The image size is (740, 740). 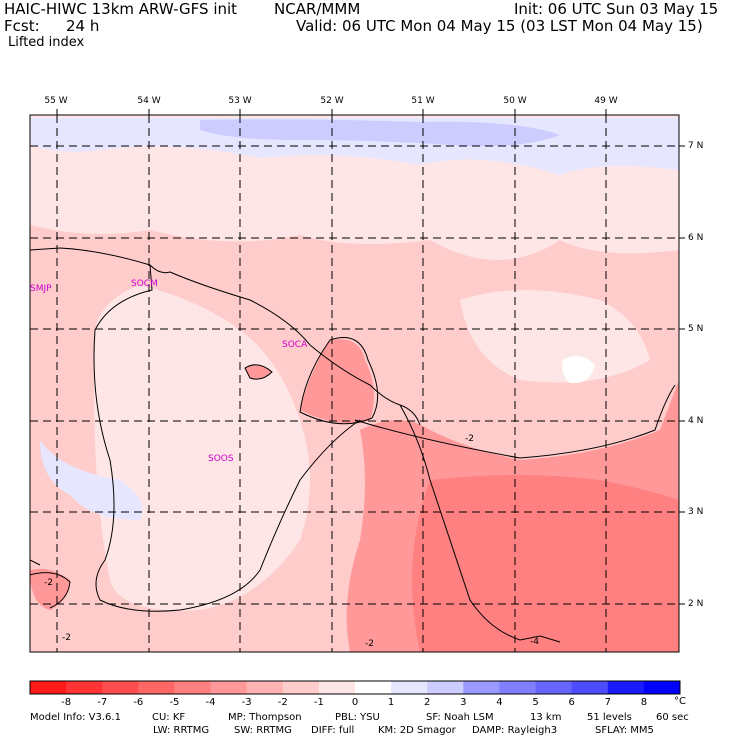 I want to click on fcst-label: Fcst:, so click(x=22, y=26).